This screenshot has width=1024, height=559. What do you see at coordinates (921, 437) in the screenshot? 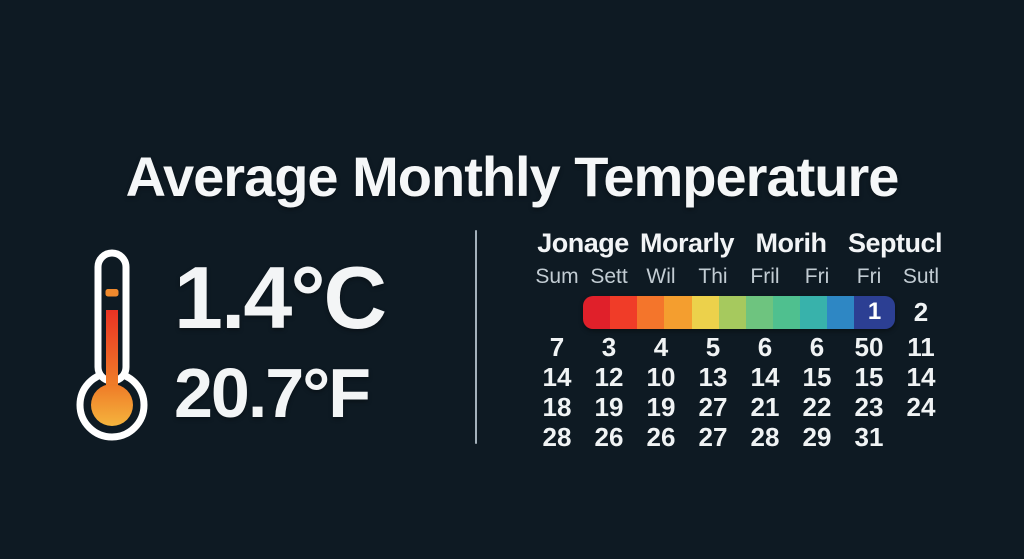
I see `calendar-value` at bounding box center [921, 437].